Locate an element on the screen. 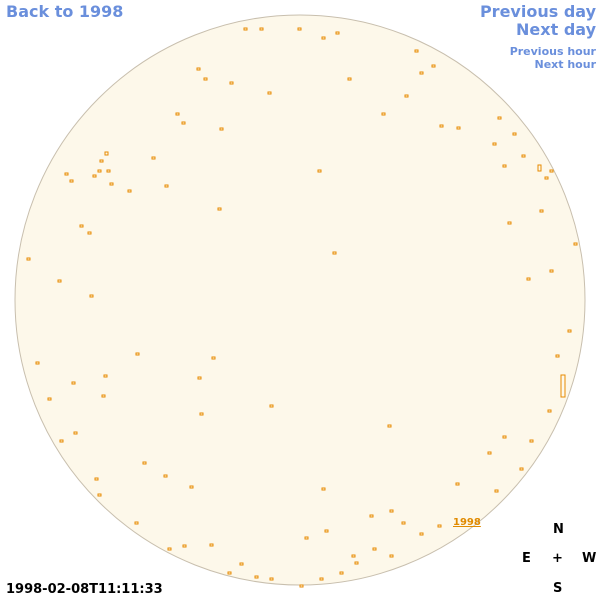  compass-east: E is located at coordinates (526, 558).